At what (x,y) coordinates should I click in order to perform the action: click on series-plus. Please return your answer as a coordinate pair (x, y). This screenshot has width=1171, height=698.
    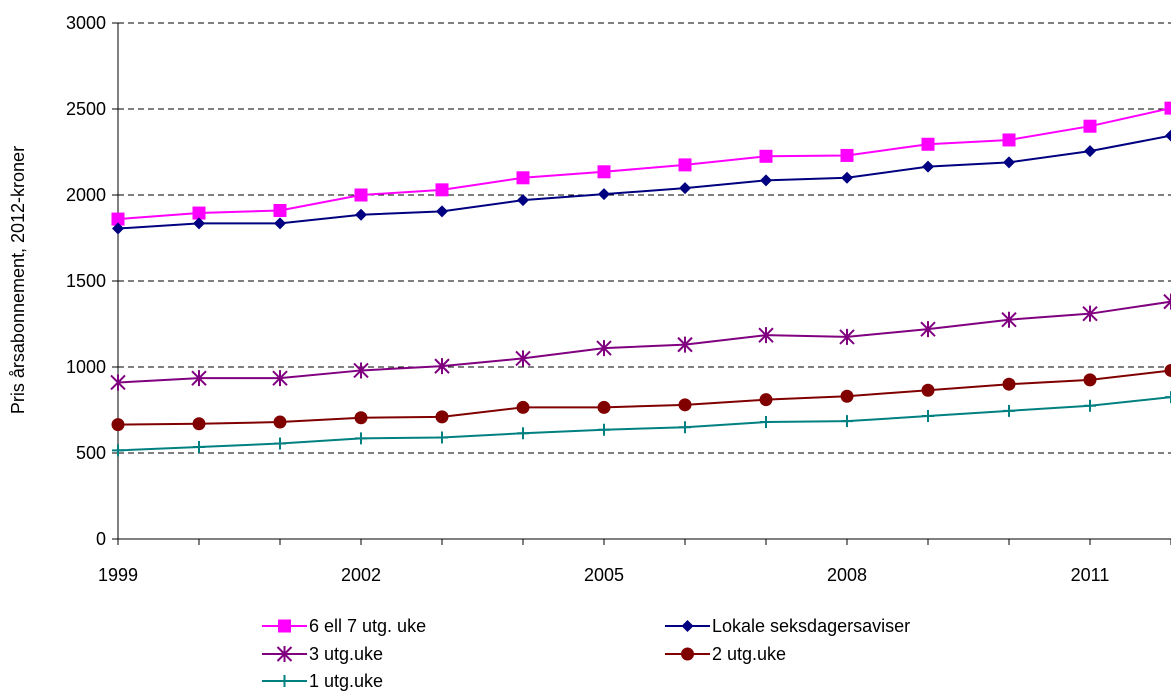
    Looking at the image, I should click on (641, 424).